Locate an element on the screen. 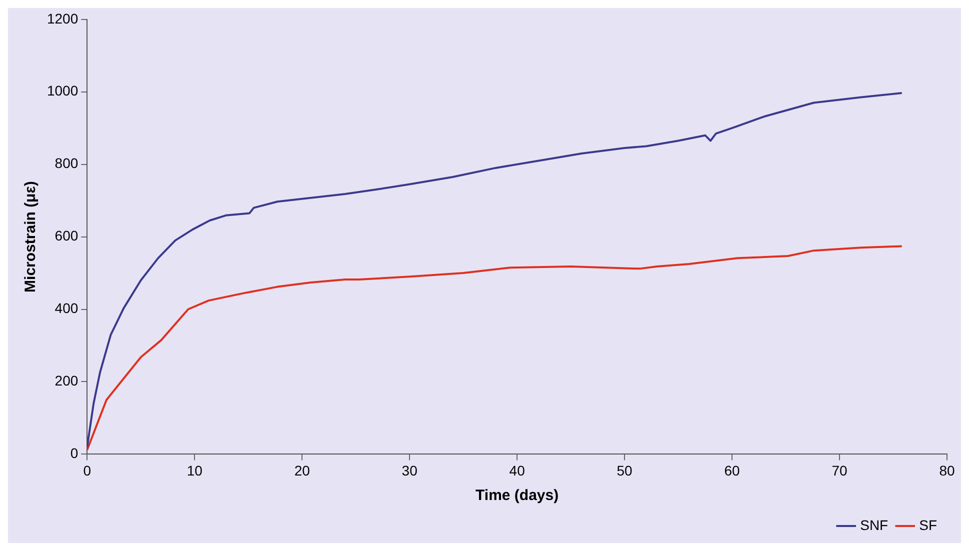  x-tick-label: 60 is located at coordinates (732, 470).